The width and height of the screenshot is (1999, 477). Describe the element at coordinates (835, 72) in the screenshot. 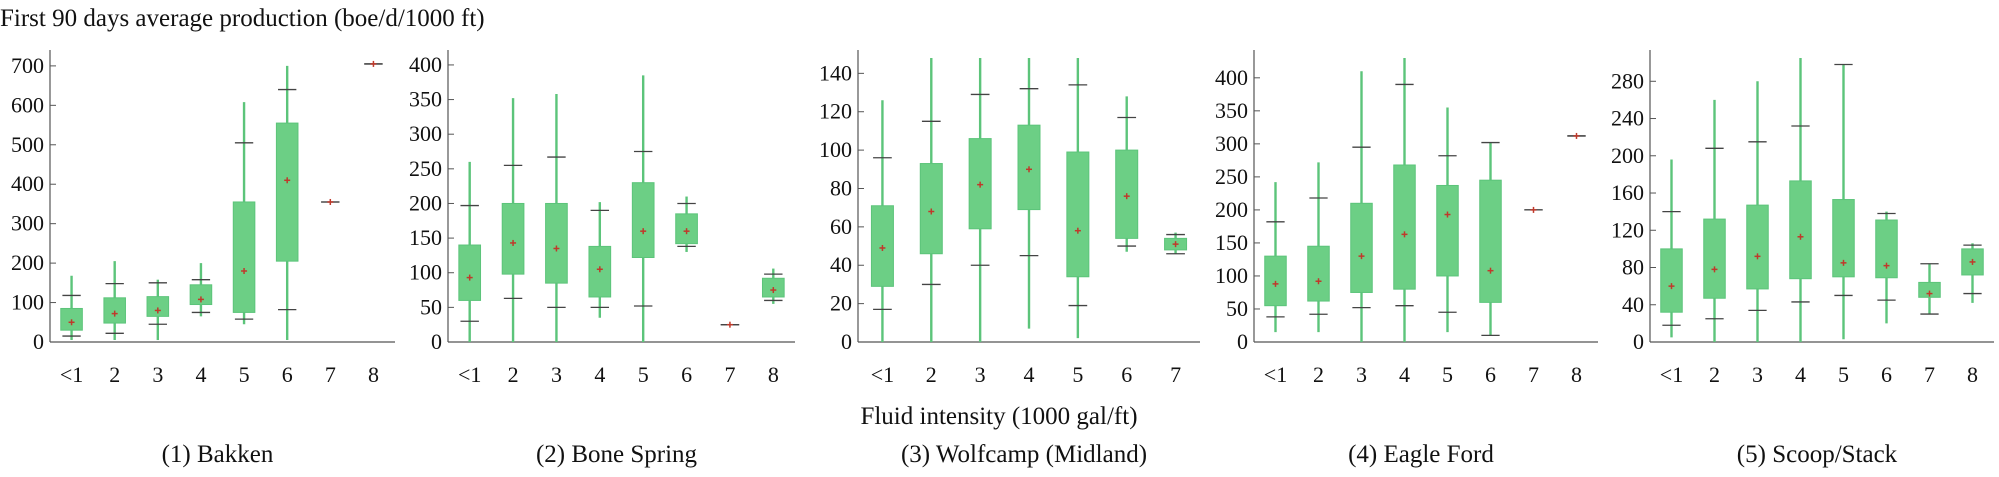

I see `y-tick-label: 140` at that location.